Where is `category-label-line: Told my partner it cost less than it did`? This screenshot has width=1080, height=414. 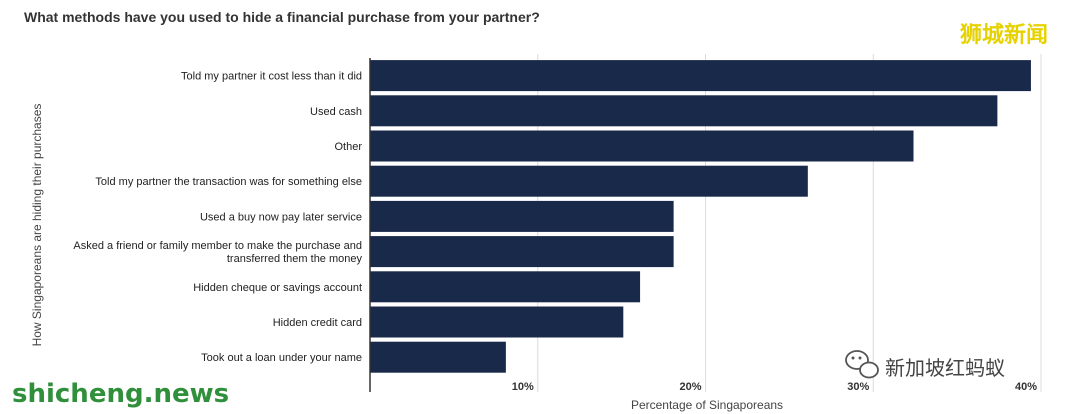
category-label-line: Told my partner it cost less than it did is located at coordinates (271, 77).